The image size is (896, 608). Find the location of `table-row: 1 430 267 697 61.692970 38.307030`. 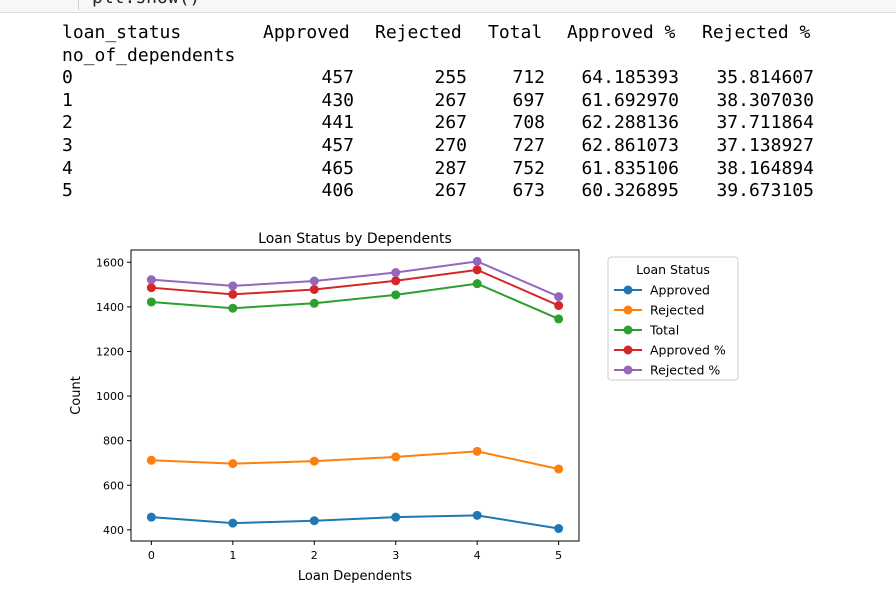

table-row: 1 430 267 697 61.692970 38.307030 is located at coordinates (438, 101).